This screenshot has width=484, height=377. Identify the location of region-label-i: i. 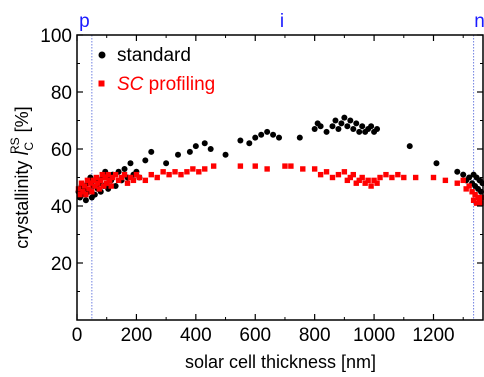
(282, 21).